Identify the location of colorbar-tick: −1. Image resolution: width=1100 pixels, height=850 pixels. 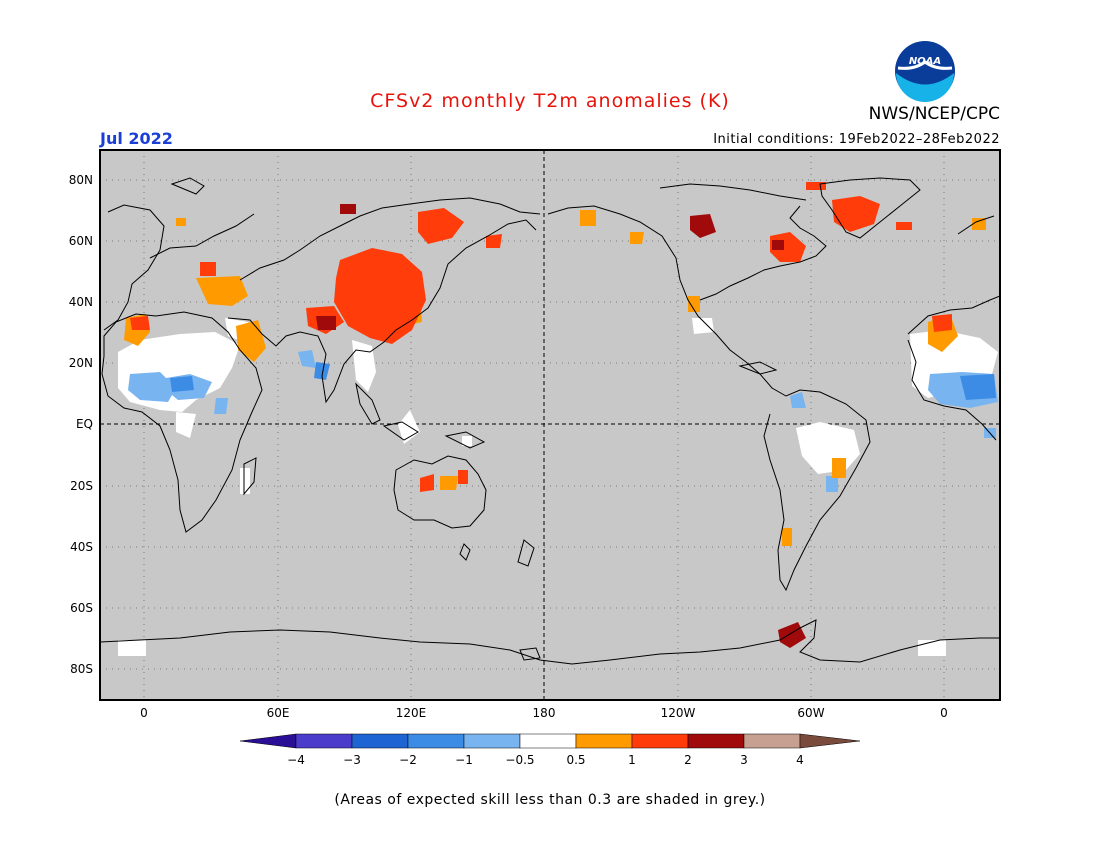
(464, 760).